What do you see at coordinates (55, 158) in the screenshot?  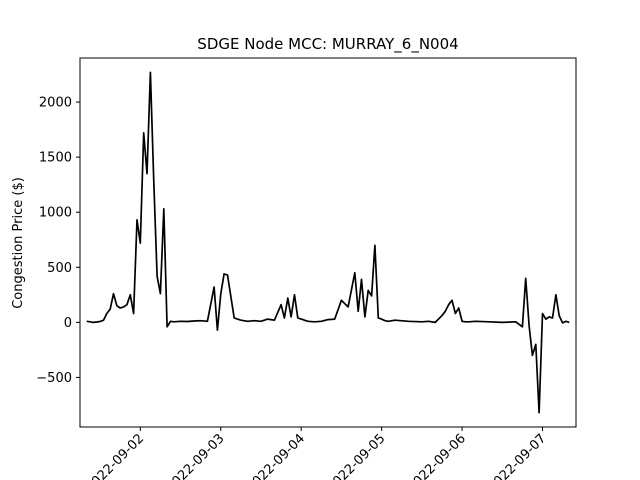 I see `y-tick-label: 1500` at bounding box center [55, 158].